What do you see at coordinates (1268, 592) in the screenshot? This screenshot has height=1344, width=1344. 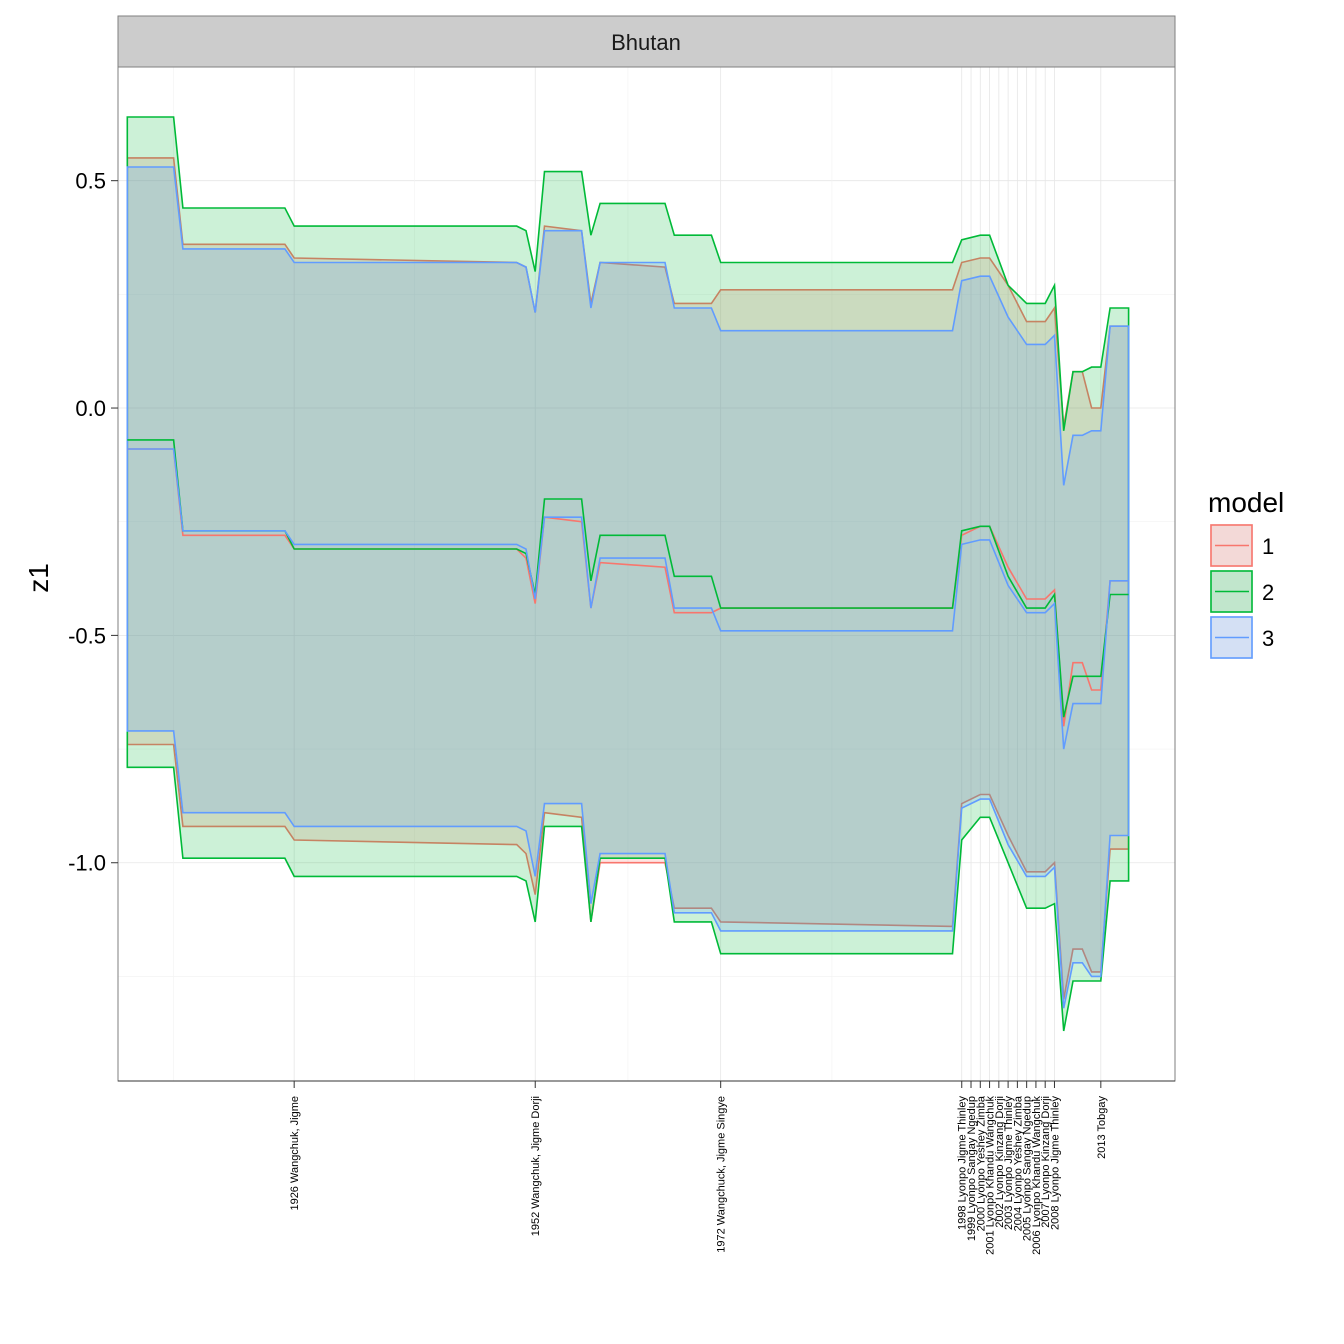 I see `legend-label-2: 2` at bounding box center [1268, 592].